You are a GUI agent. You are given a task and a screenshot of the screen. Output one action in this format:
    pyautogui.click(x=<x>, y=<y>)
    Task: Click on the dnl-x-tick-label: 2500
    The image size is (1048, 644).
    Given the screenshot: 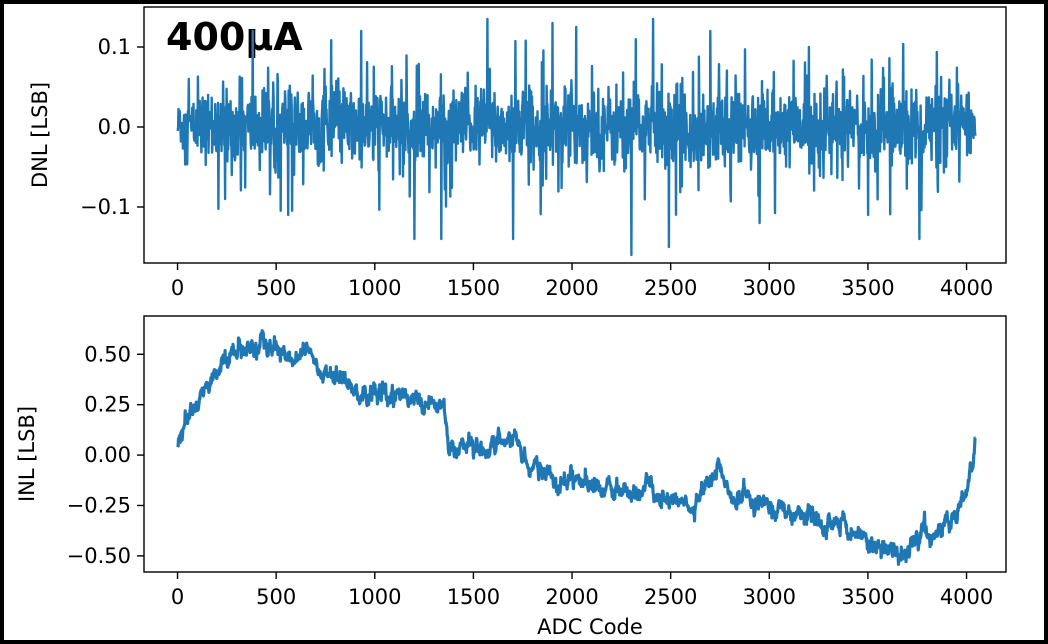 What is the action you would take?
    pyautogui.click(x=670, y=288)
    